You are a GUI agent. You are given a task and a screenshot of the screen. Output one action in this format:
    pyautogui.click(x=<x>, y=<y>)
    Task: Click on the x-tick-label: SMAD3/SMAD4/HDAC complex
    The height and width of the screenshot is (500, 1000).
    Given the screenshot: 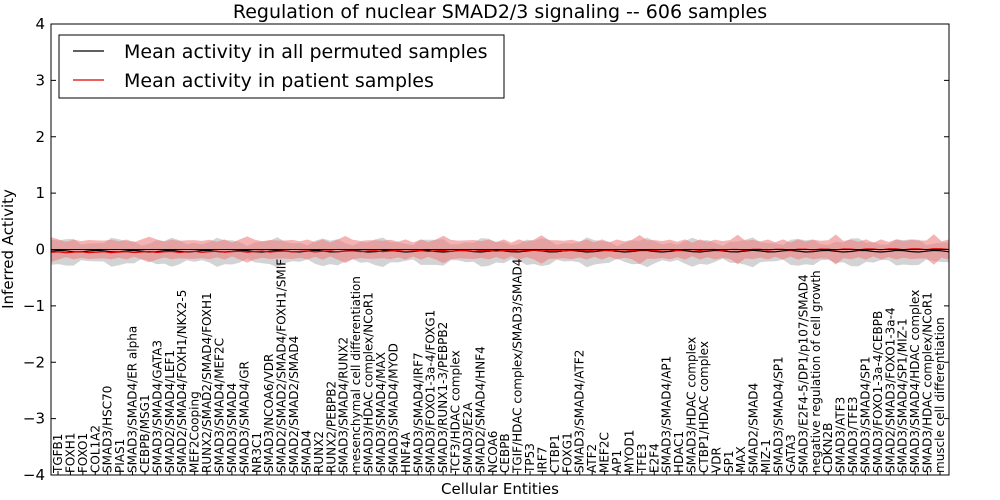 What is the action you would take?
    pyautogui.click(x=915, y=381)
    